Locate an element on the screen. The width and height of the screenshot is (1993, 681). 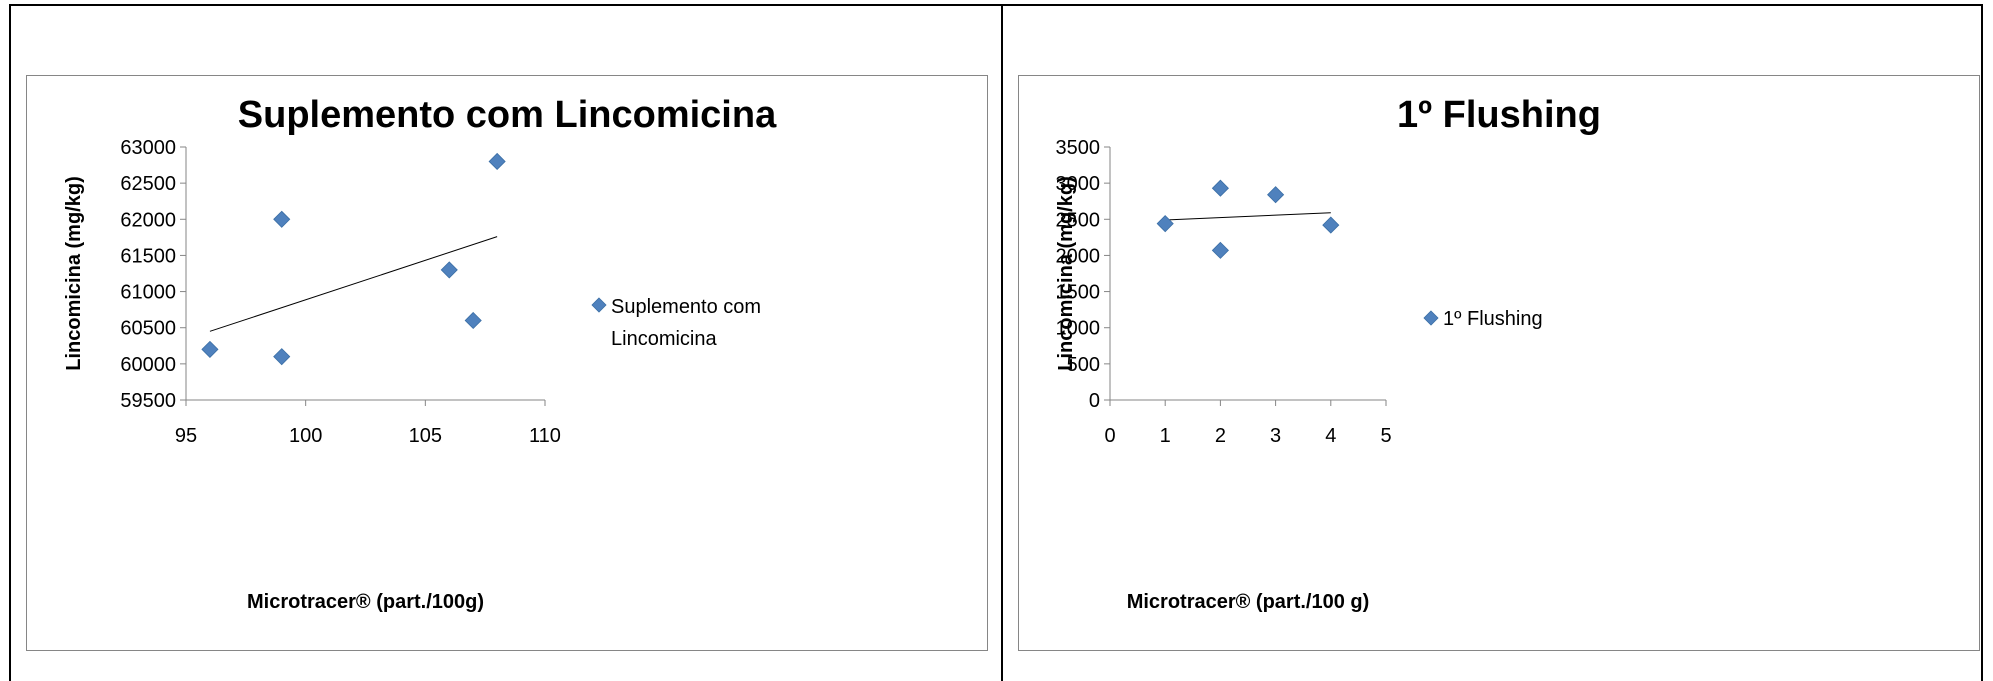
y-tick-label: 3000 is located at coordinates (1078, 184).